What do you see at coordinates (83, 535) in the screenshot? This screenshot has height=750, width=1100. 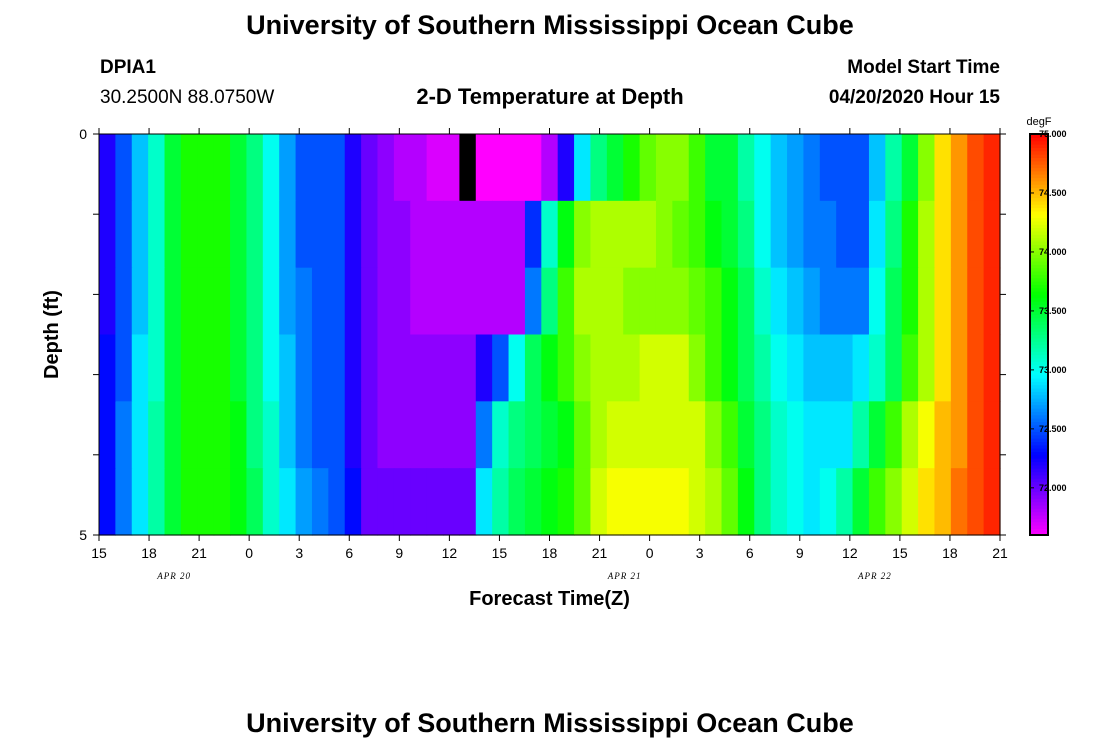 I see `y-tick-label: 5` at bounding box center [83, 535].